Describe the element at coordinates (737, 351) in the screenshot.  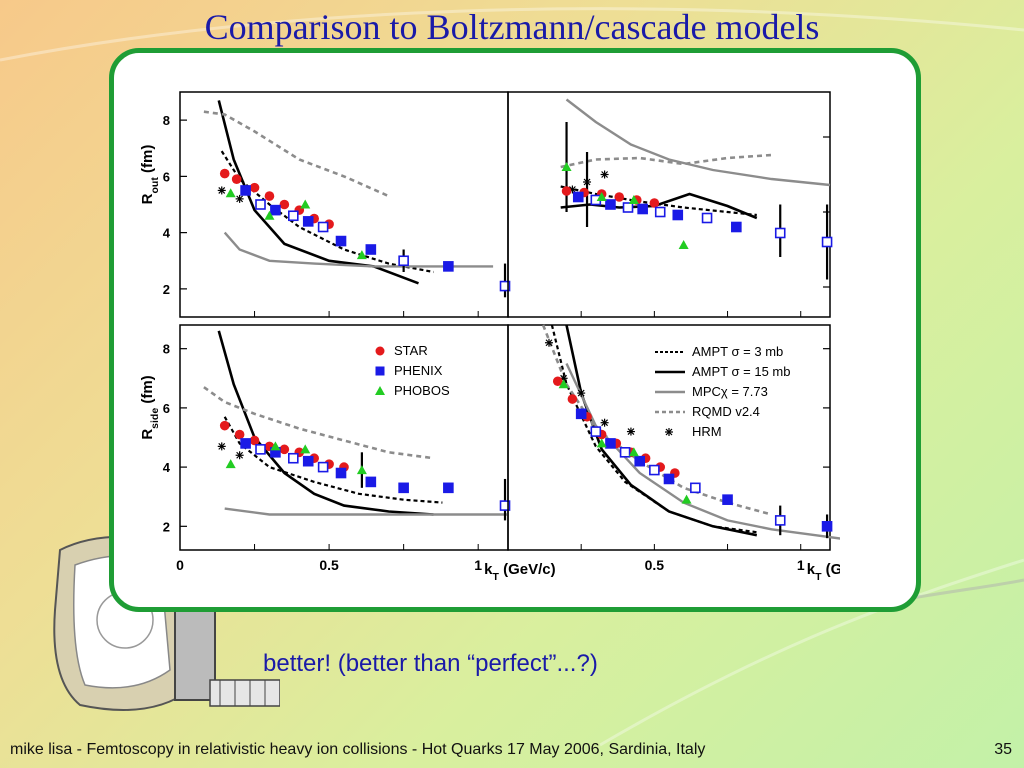
I see `legend-label-model: AMPT σ = 3 mb` at that location.